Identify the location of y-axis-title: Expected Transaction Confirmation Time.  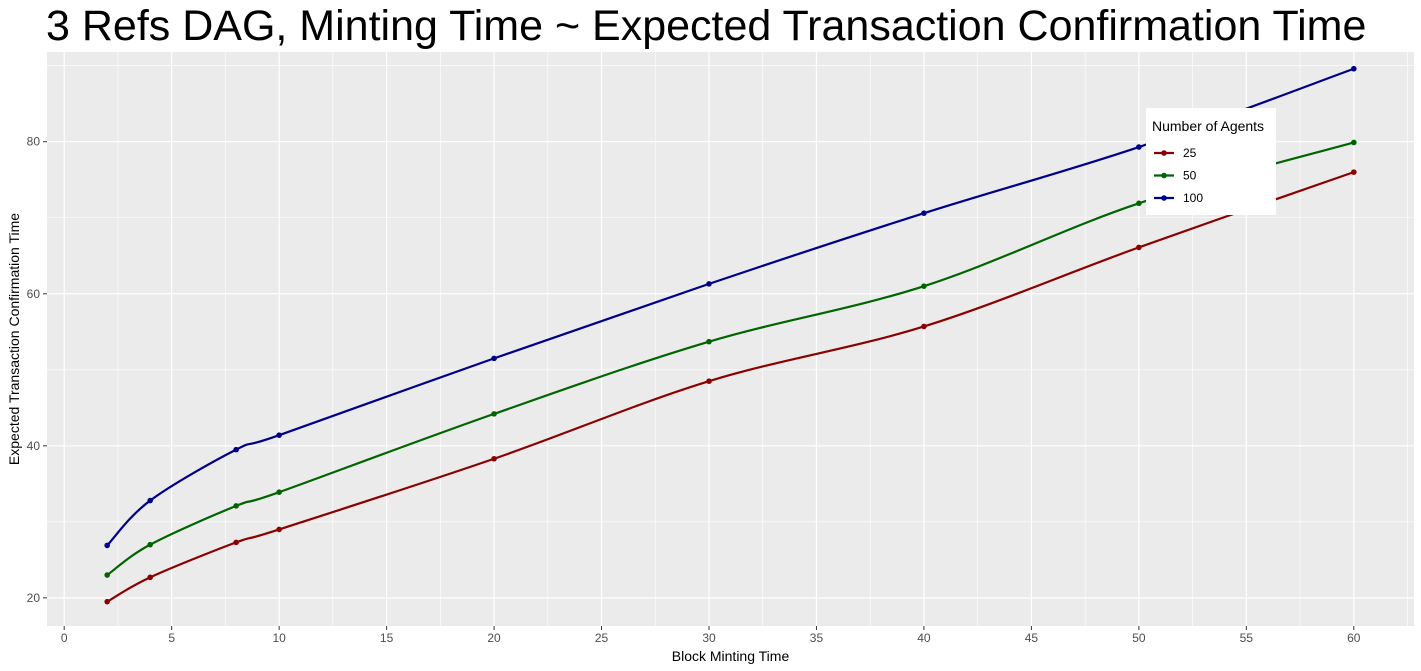
(14, 339).